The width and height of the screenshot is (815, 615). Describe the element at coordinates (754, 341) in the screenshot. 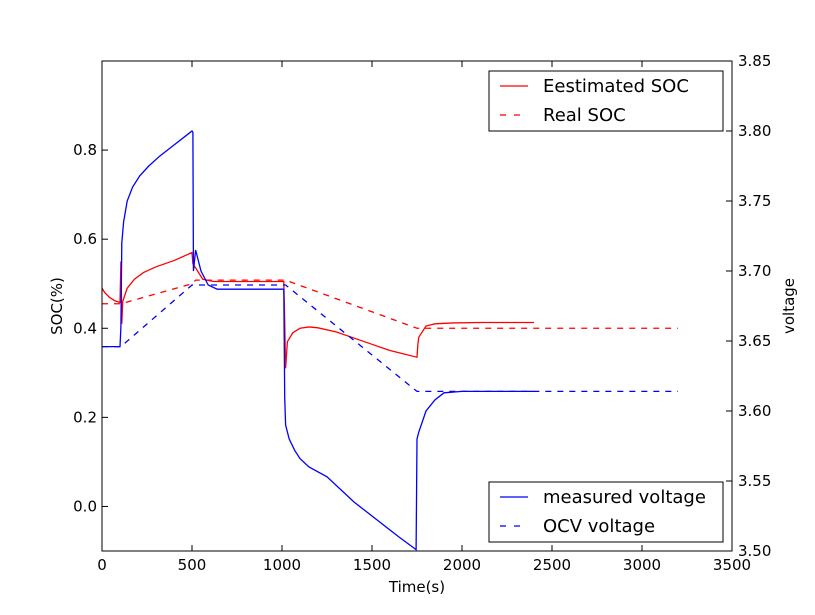

I see `right-y-tick-label: 3.65` at that location.